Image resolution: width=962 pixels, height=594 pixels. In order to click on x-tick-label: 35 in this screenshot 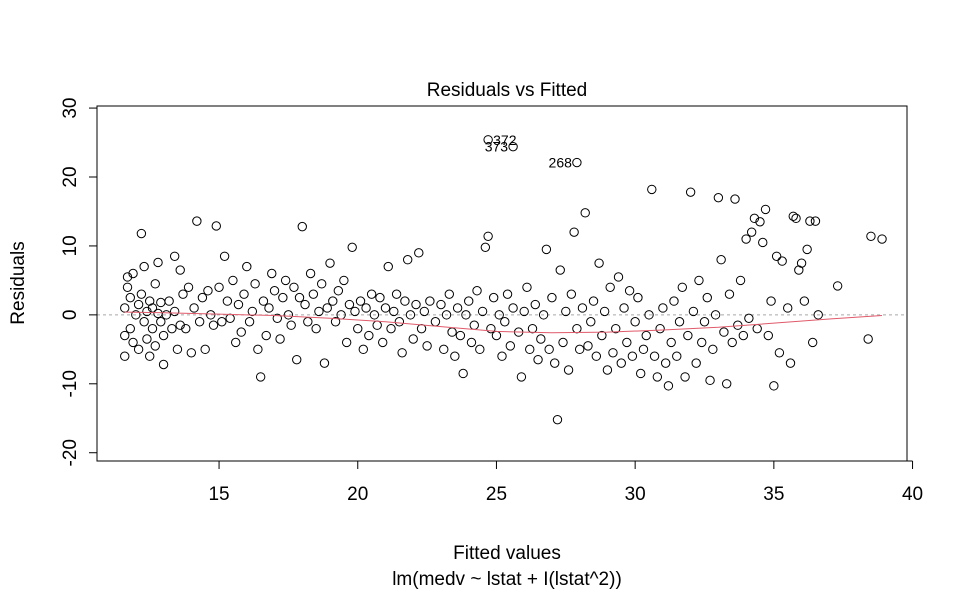, I will do `click(773, 494)`.